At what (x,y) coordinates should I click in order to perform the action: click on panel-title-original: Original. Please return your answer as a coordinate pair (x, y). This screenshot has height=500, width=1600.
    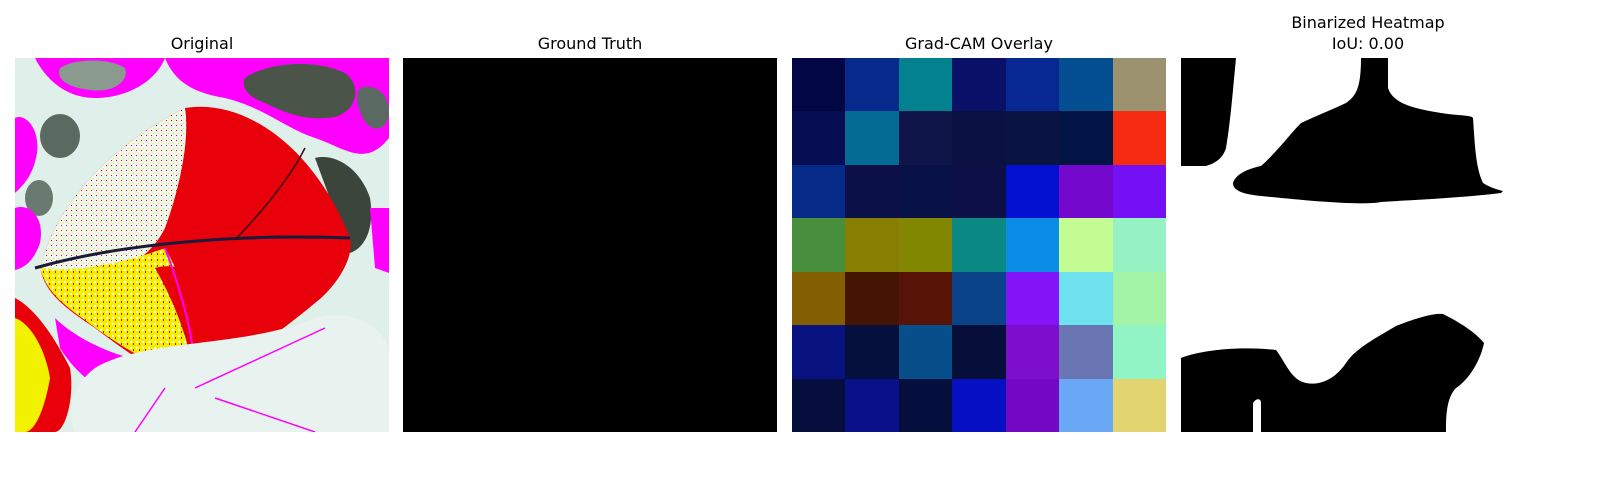
    Looking at the image, I should click on (202, 43).